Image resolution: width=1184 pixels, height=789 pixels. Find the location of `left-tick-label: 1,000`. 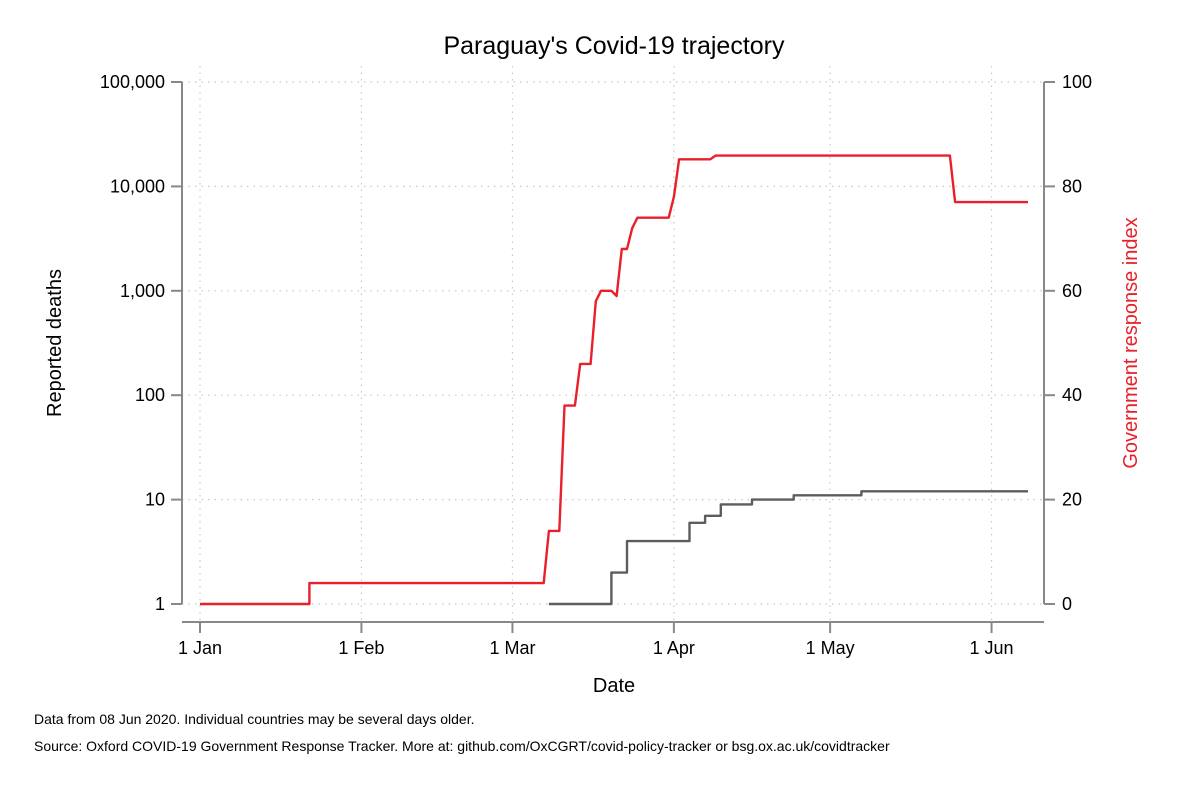

left-tick-label: 1,000 is located at coordinates (142, 291).